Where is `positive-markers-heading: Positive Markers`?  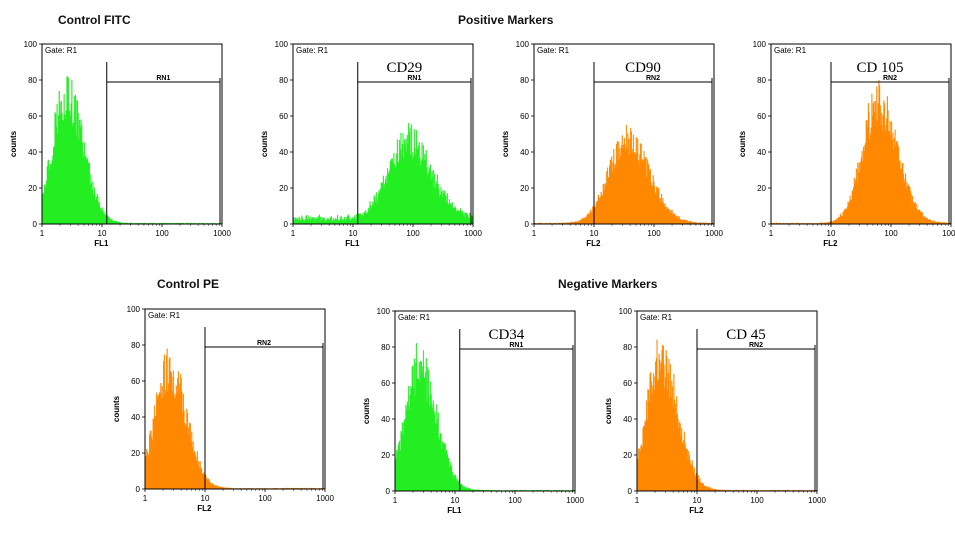
positive-markers-heading: Positive Markers is located at coordinates (506, 20).